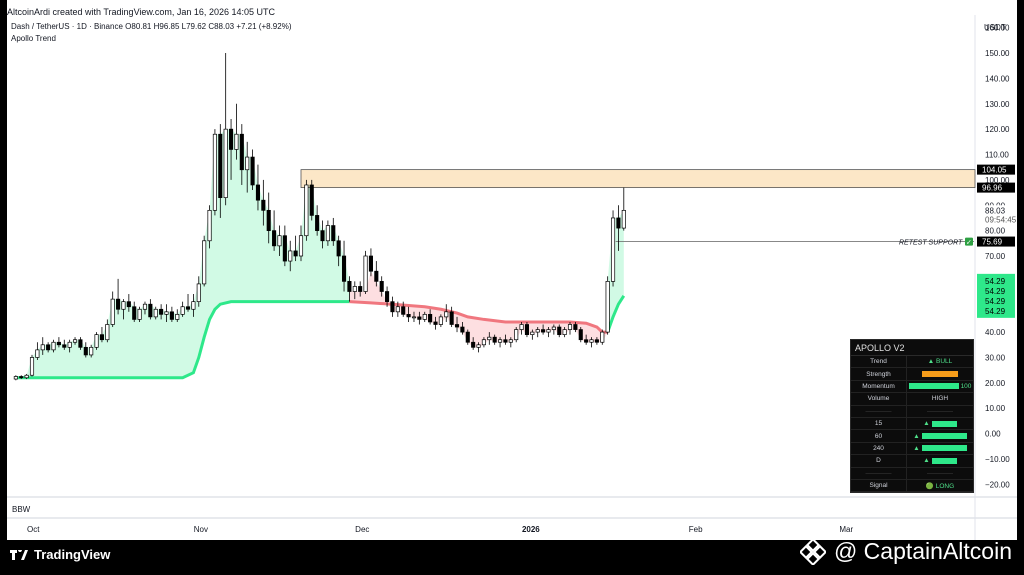  I want to click on support-badge, so click(996, 241).